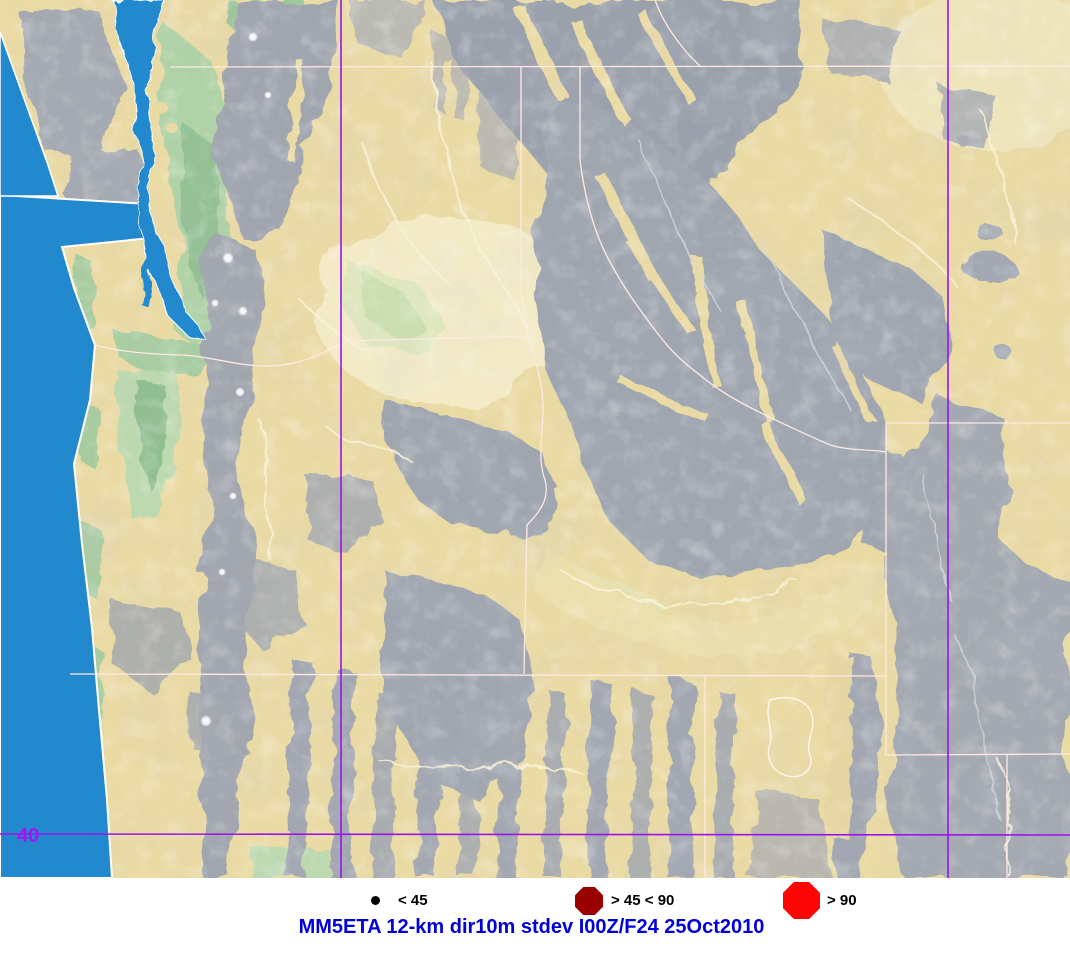 The width and height of the screenshot is (1070, 969). What do you see at coordinates (643, 900) in the screenshot?
I see `legend-label-45-90: > 45 < 90` at bounding box center [643, 900].